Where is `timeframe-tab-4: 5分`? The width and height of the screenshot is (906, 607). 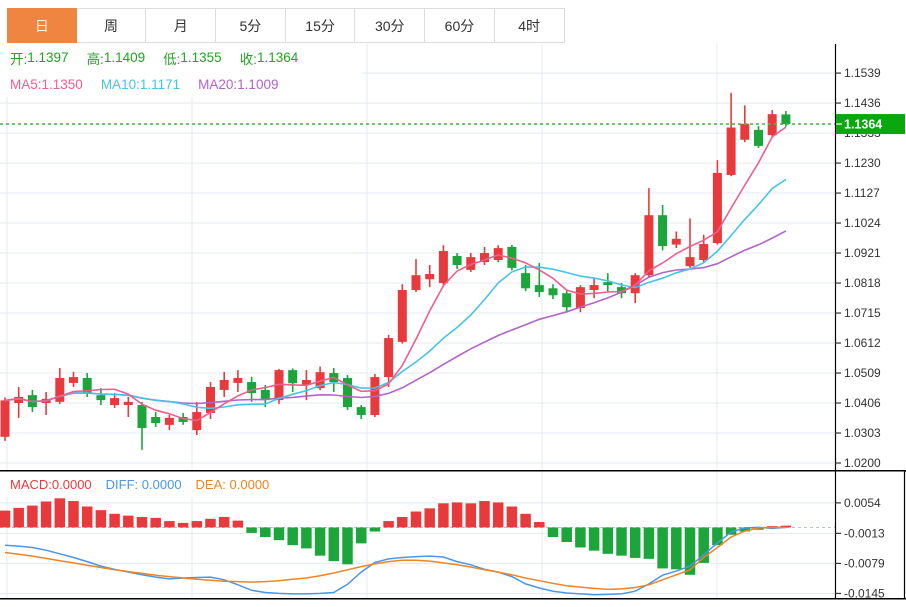
timeframe-tab-4: 5分 is located at coordinates (251, 25).